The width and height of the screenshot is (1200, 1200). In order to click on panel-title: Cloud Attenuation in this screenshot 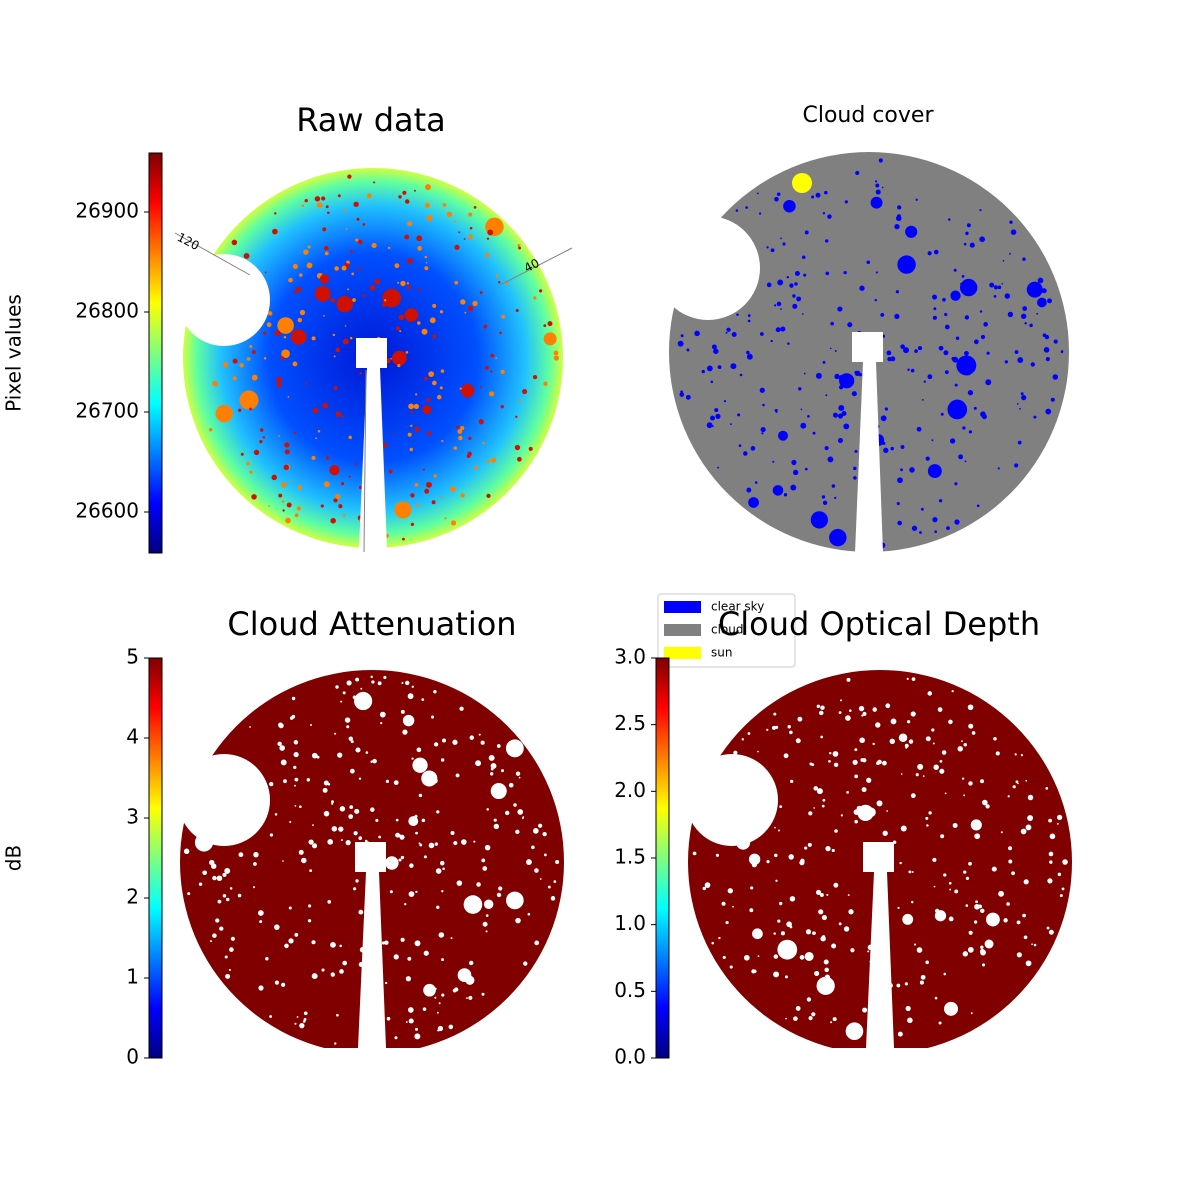, I will do `click(371, 624)`.